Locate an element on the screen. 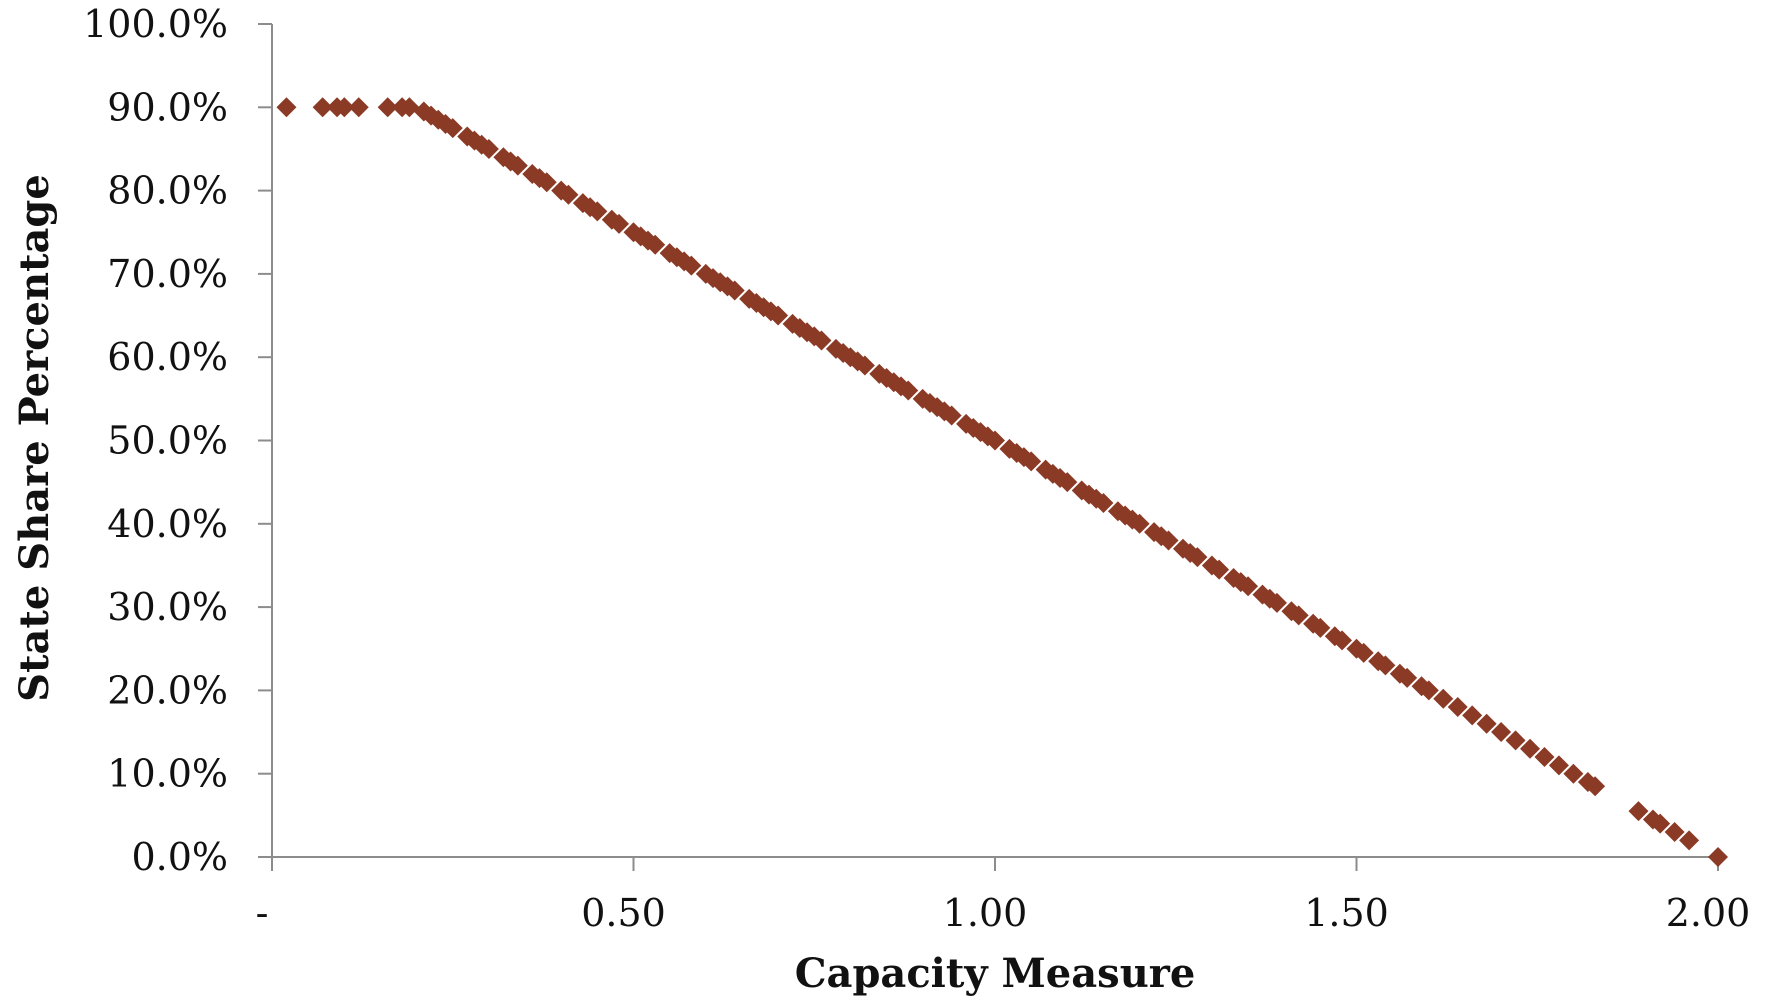 Image resolution: width=1773 pixels, height=998 pixels. y-tick-label: 60.0% is located at coordinates (167, 357).